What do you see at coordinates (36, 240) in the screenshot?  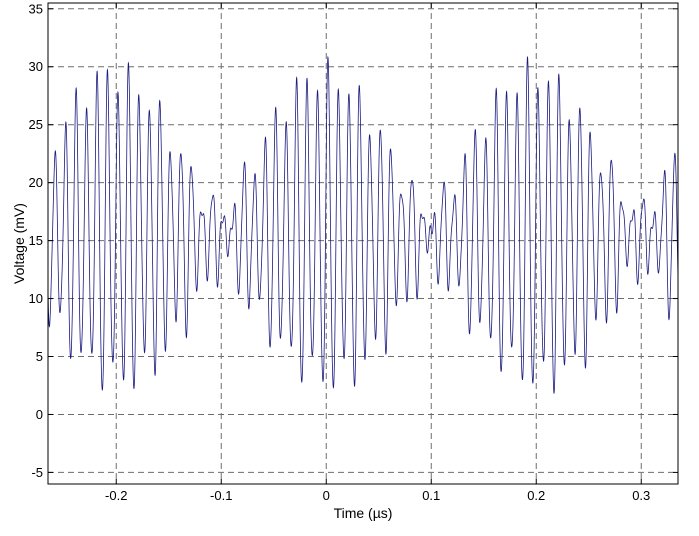 I see `y-tick-label: 15` at bounding box center [36, 240].